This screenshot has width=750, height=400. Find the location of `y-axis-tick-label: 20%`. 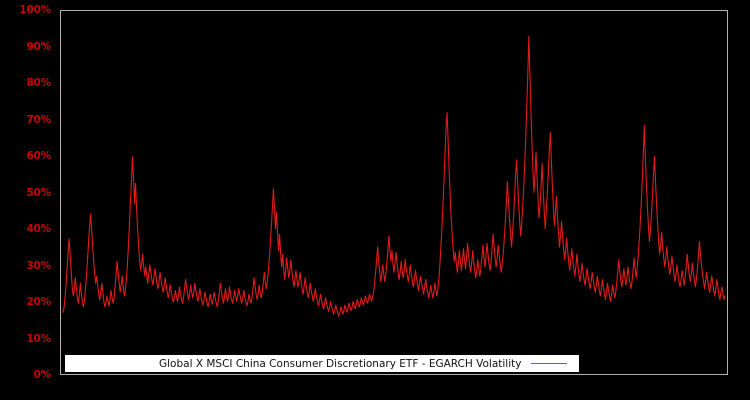

y-axis-tick-label: 20% is located at coordinates (38, 302).